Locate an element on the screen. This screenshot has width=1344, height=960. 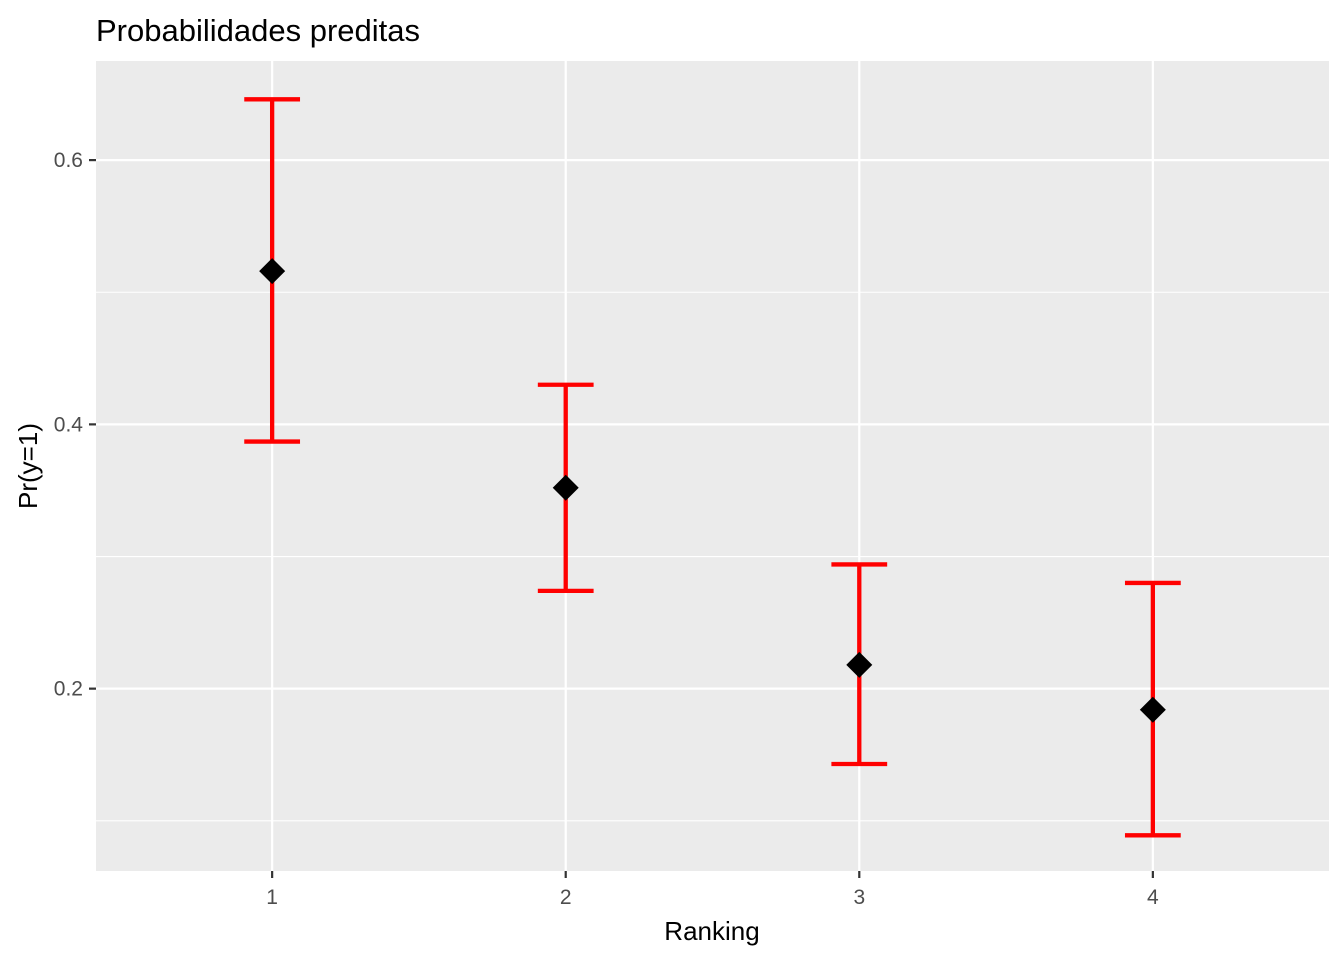
x-tick-label: 4 is located at coordinates (1153, 897).